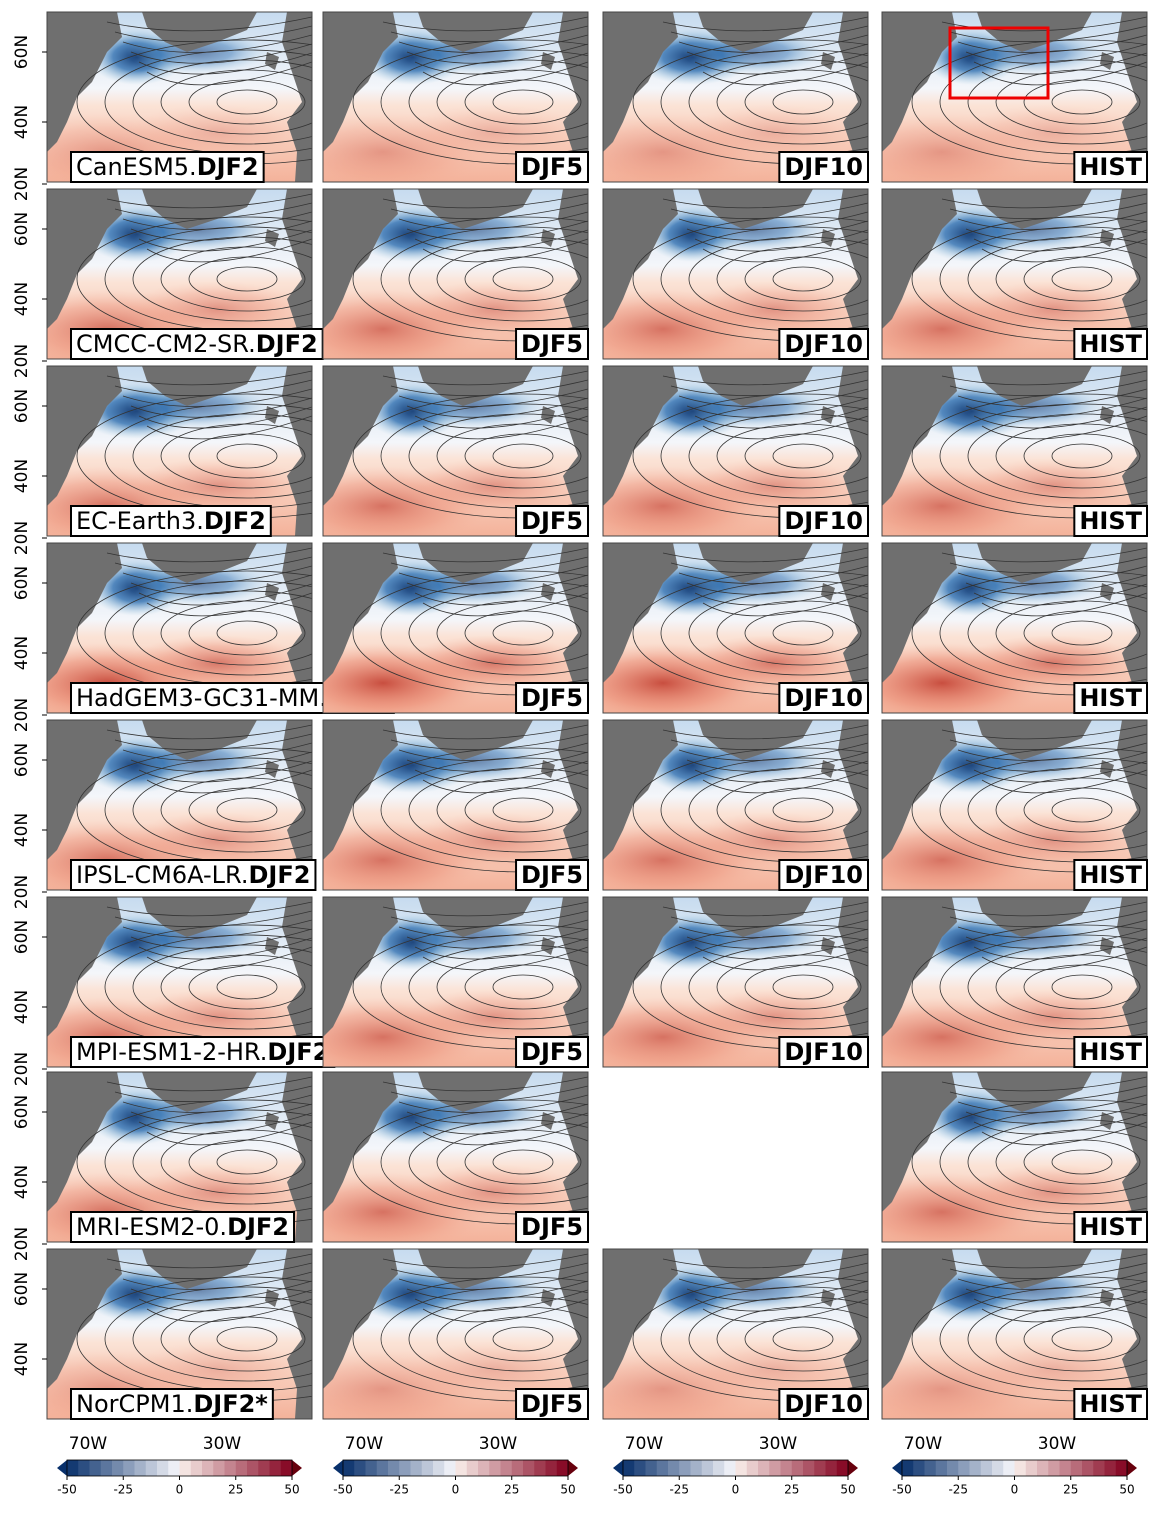 The width and height of the screenshot is (1160, 1517). I want to click on panel: NorCPM1.DJF2*, so click(179, 1334).